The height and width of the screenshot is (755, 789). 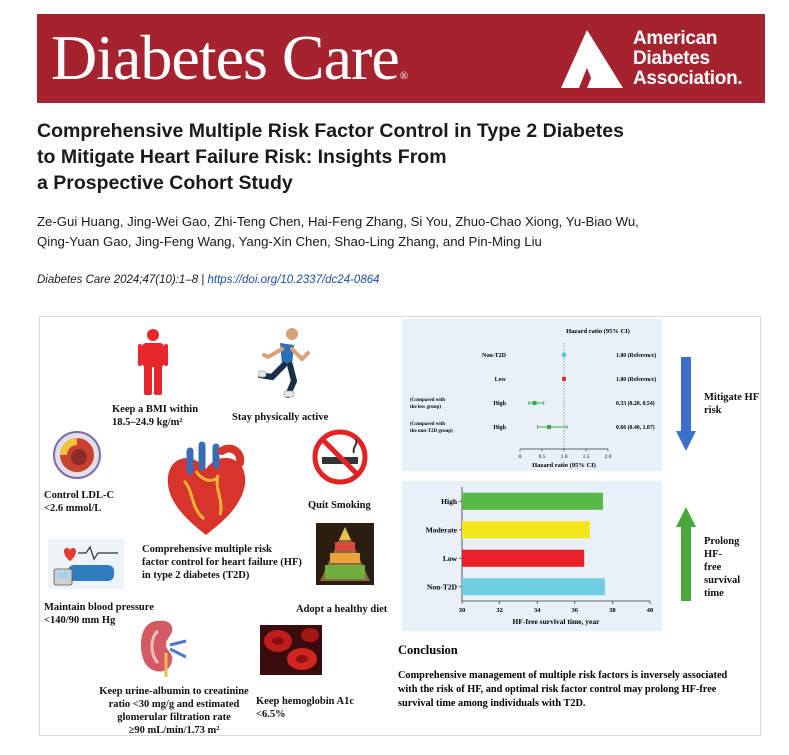 What do you see at coordinates (688, 58) in the screenshot?
I see `association-name: American Diabetes Association.` at bounding box center [688, 58].